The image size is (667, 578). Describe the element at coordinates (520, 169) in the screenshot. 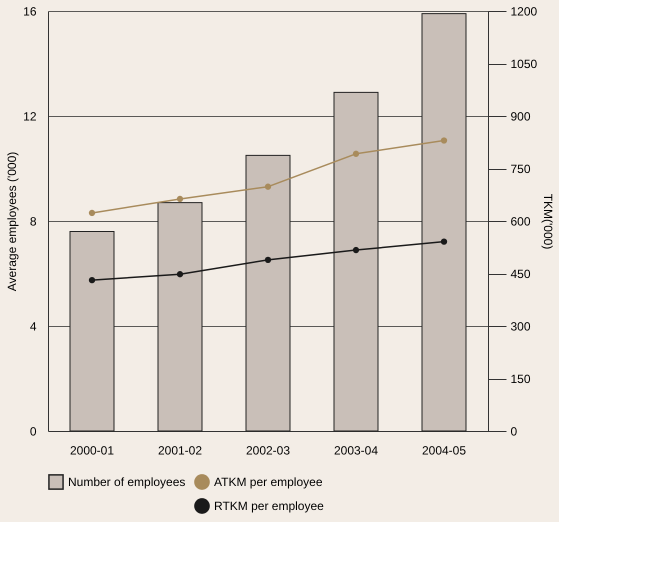

I see `y2-tick-label: 750` at that location.